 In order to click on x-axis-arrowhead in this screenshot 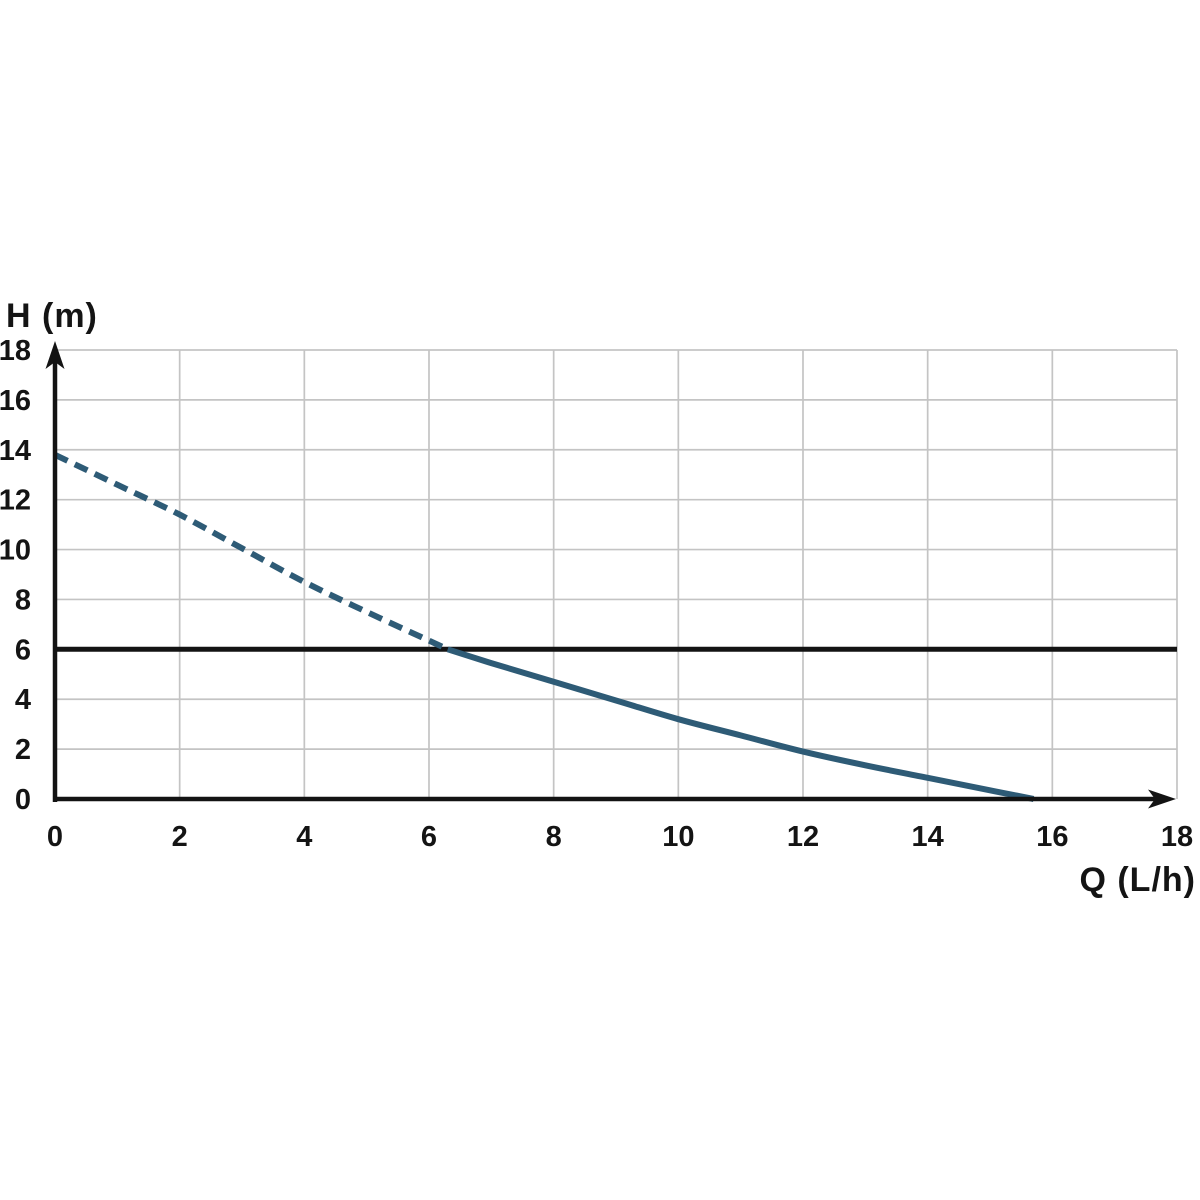, I will do `click(1162, 799)`.